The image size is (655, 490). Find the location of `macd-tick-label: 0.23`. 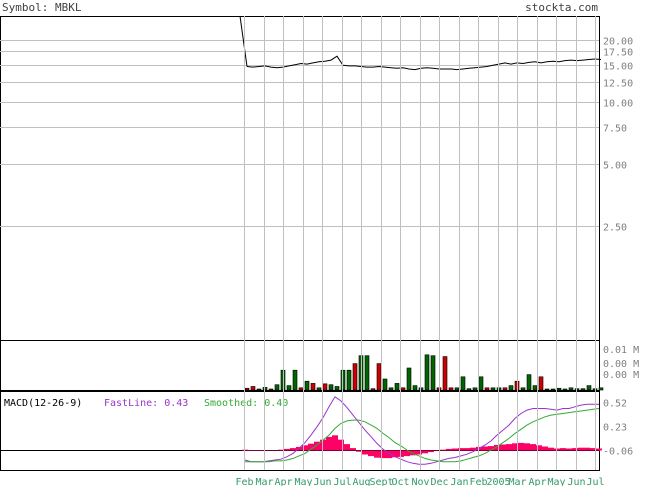

macd-tick-label: 0.23 is located at coordinates (615, 428).